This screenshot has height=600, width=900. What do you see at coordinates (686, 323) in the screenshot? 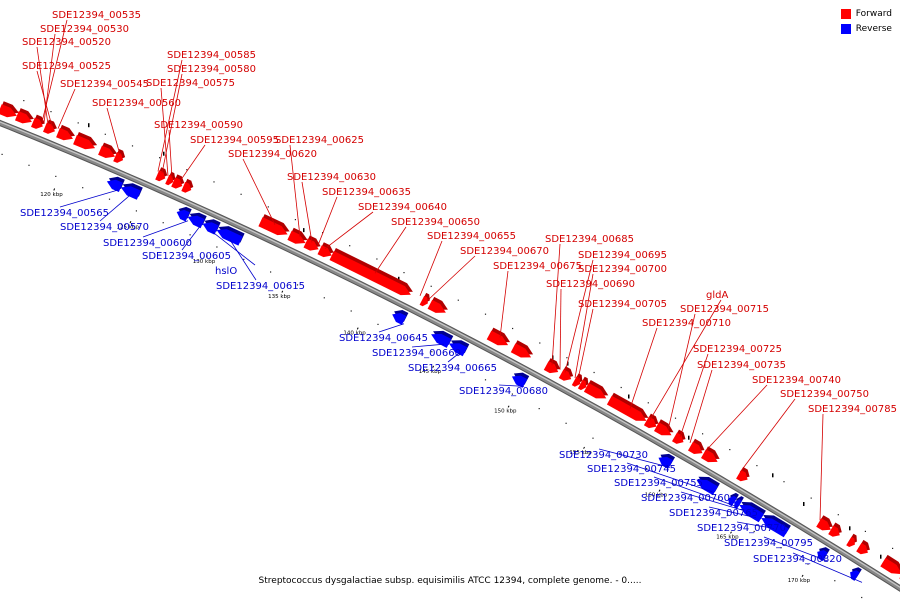
I see `forward-gene-label: SDE12394_00710` at bounding box center [686, 323].